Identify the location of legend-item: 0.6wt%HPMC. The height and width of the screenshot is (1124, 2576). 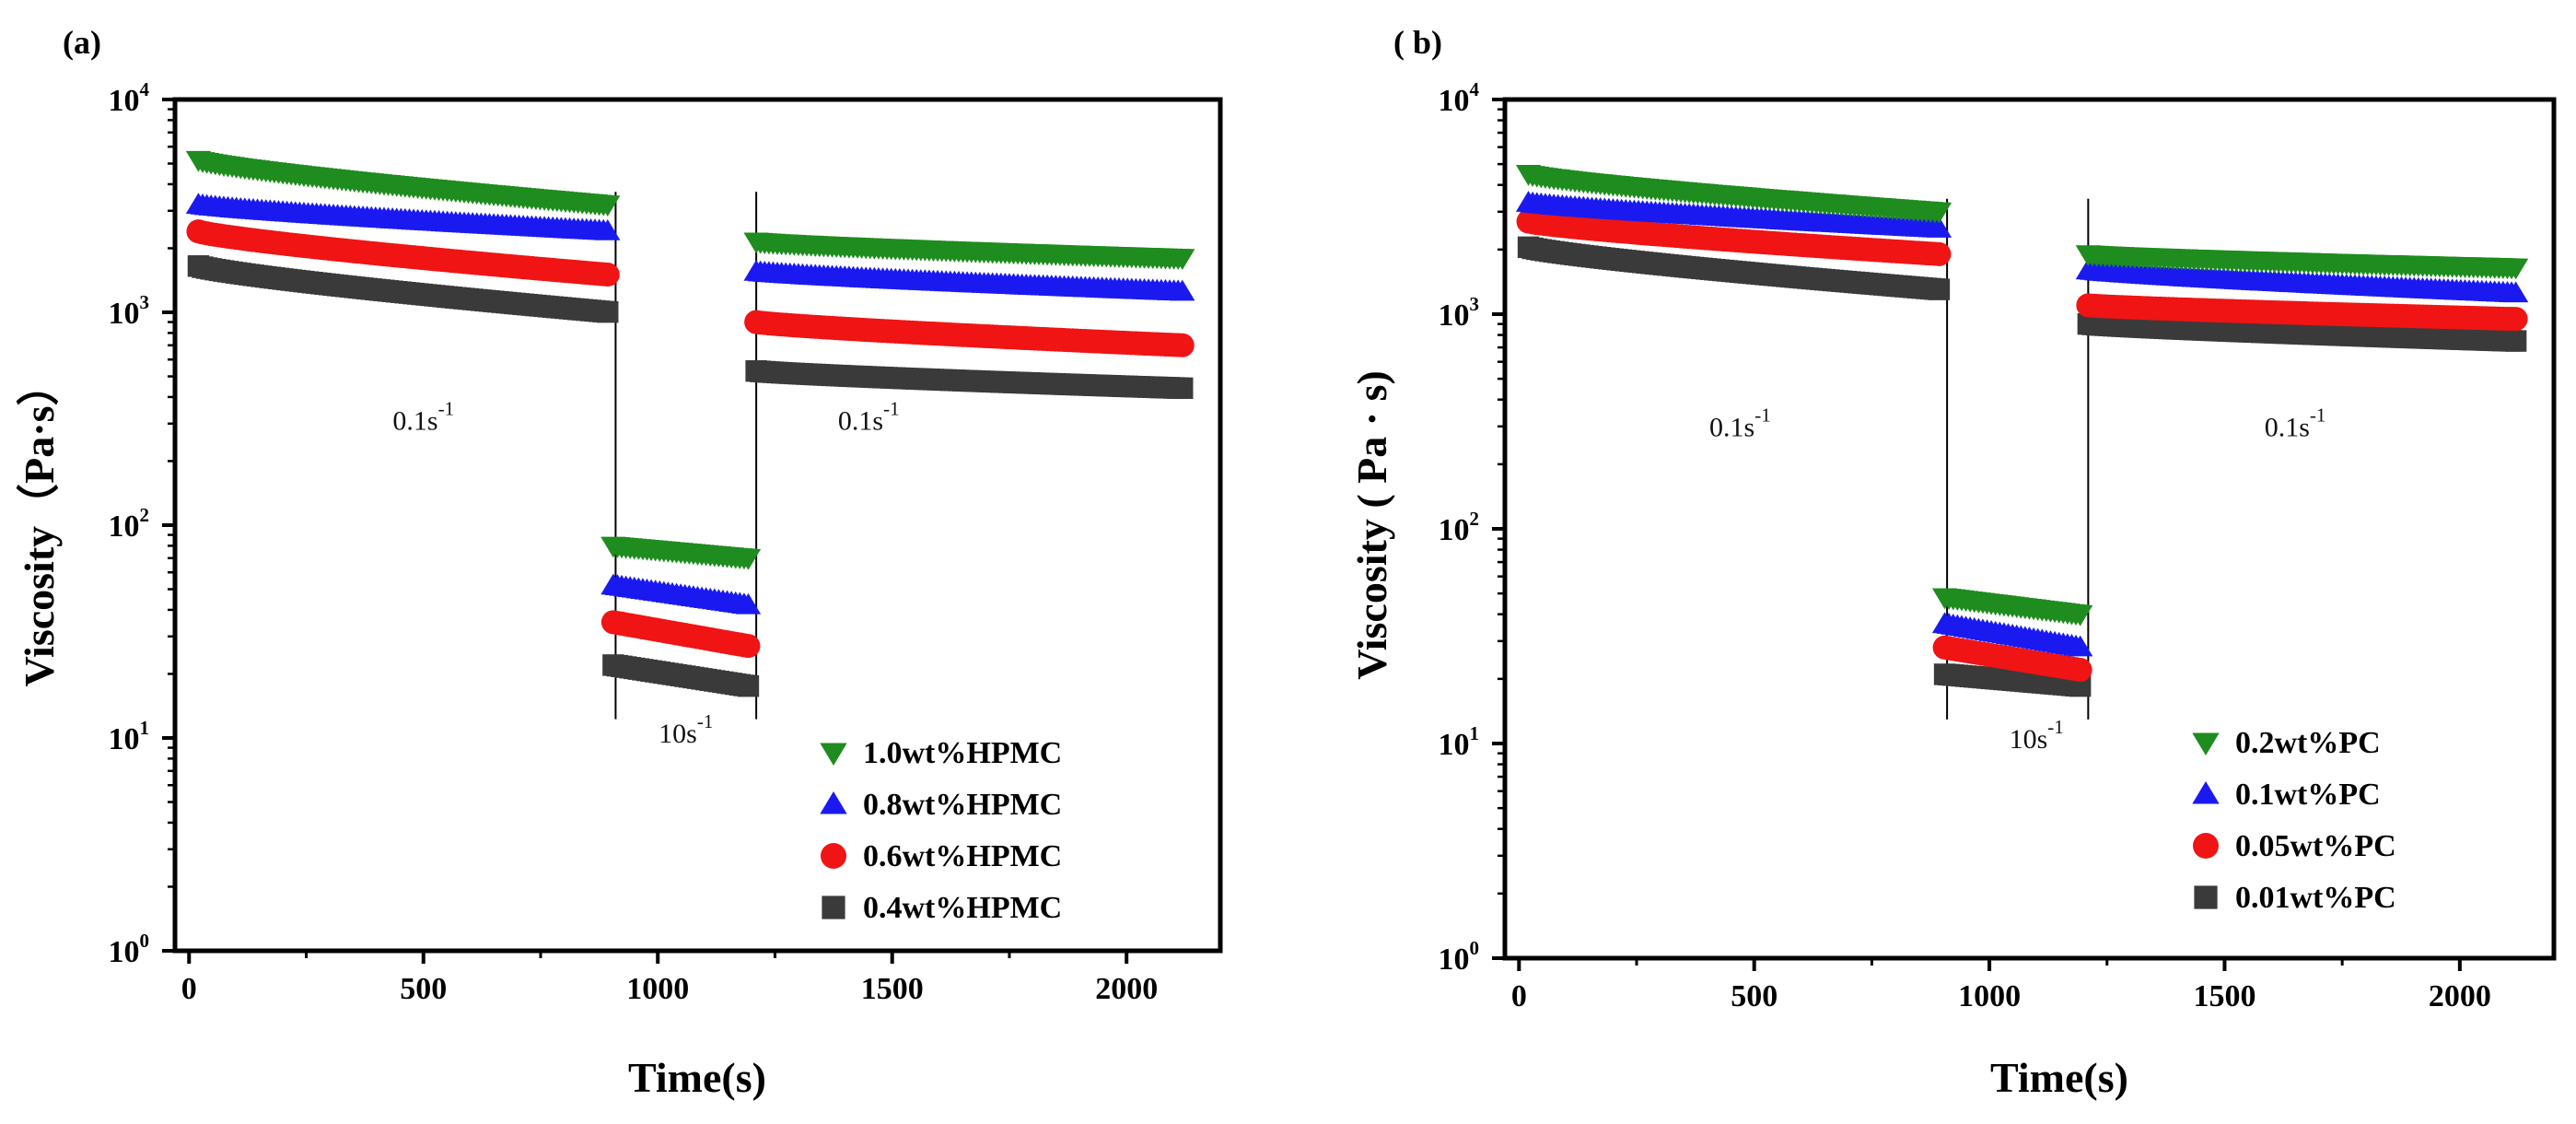
(941, 856).